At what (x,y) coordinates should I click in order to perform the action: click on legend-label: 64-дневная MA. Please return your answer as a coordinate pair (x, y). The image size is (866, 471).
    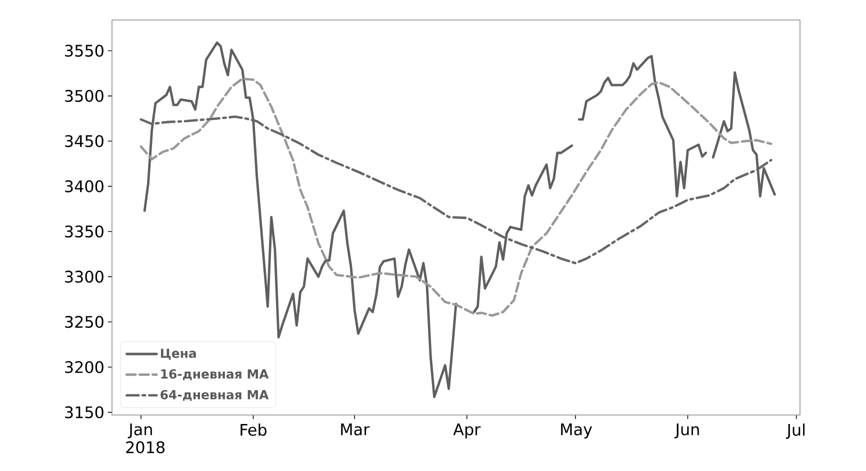
    Looking at the image, I should click on (214, 395).